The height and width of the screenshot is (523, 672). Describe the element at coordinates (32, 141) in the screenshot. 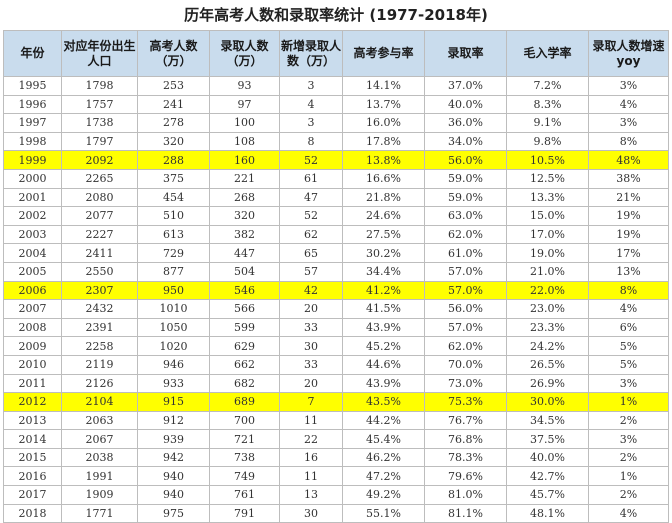

I see `cell-year: 1998` at that location.